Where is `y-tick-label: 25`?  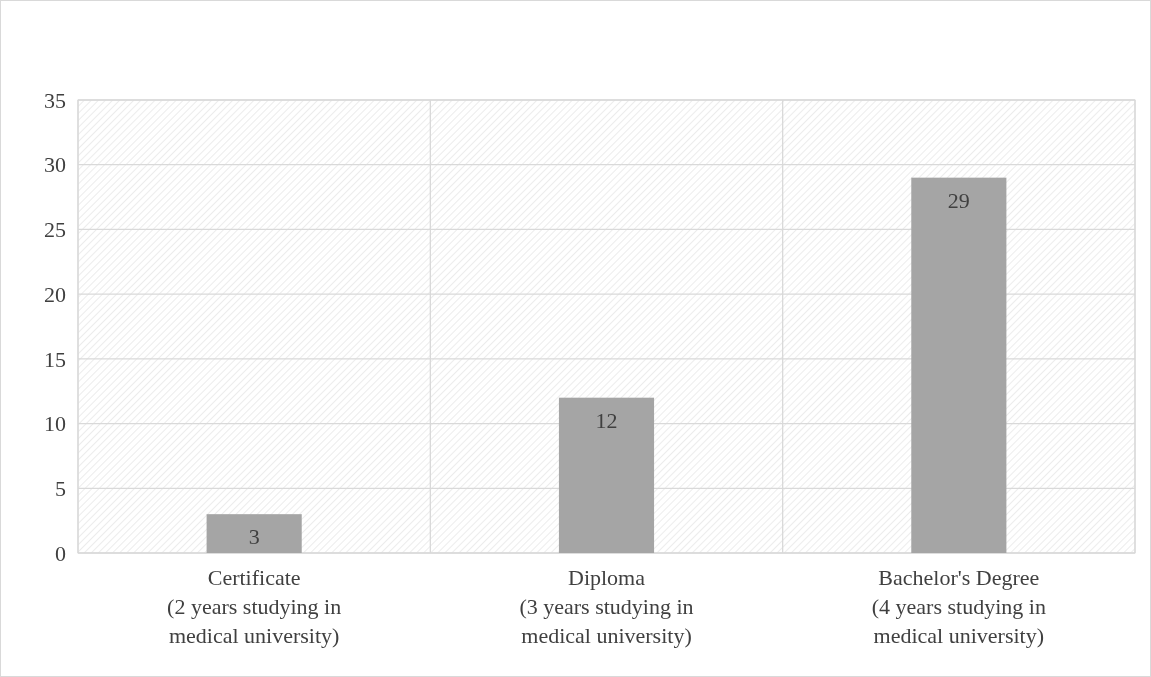 y-tick-label: 25 is located at coordinates (55, 230).